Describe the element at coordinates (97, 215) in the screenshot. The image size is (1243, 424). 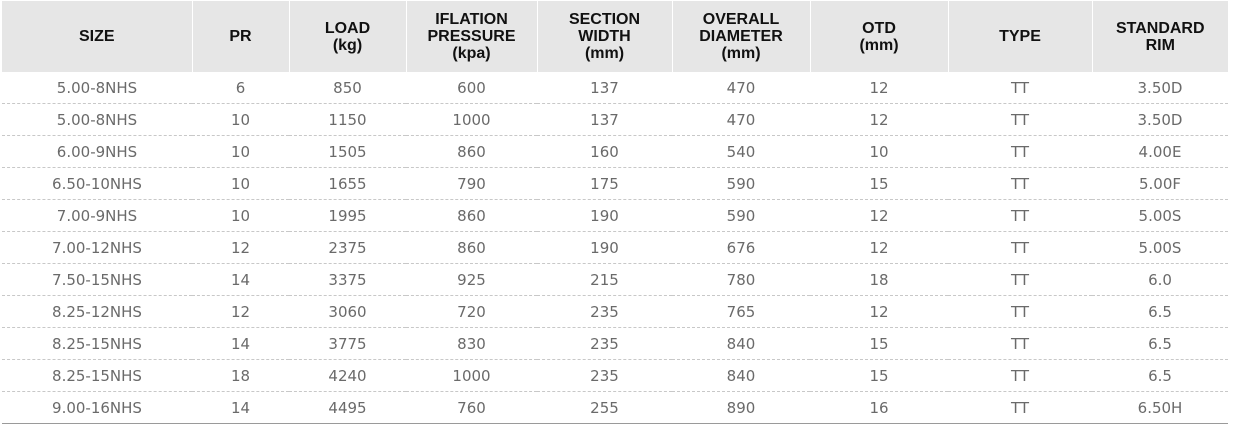
I see `cell-size: 7.00-9NHS` at that location.